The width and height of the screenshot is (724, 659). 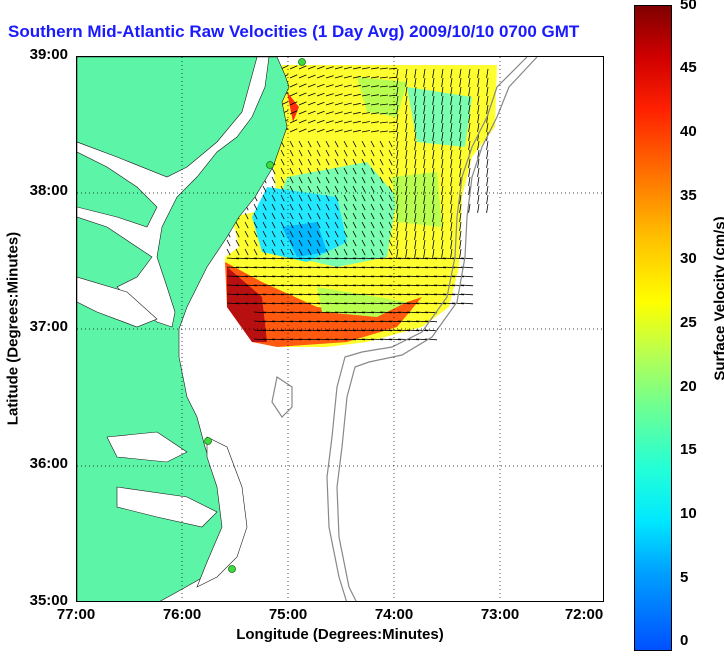 What do you see at coordinates (688, 258) in the screenshot?
I see `colorbar-tick: 30` at bounding box center [688, 258].